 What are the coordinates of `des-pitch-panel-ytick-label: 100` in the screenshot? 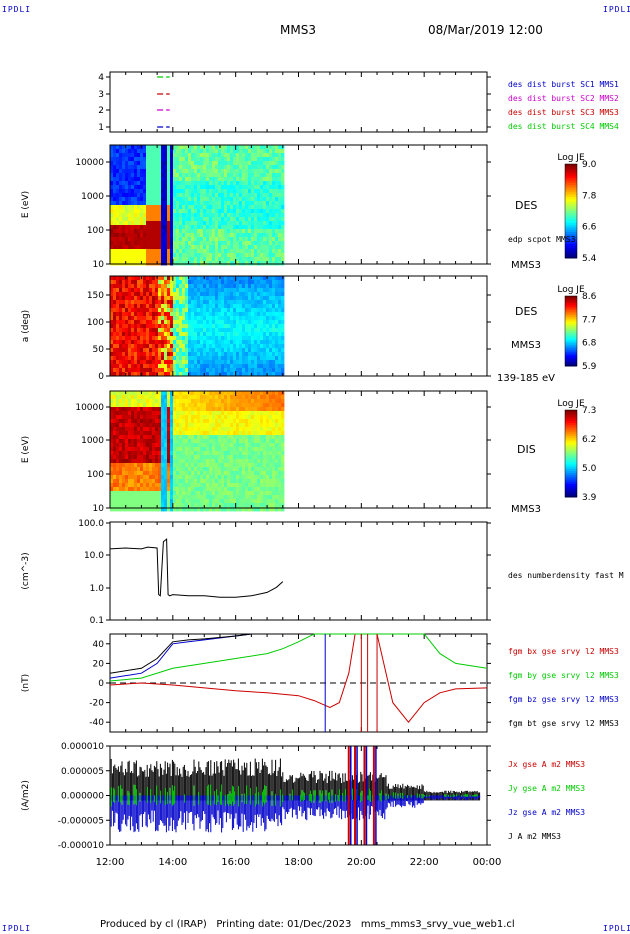 It's located at (95, 323).